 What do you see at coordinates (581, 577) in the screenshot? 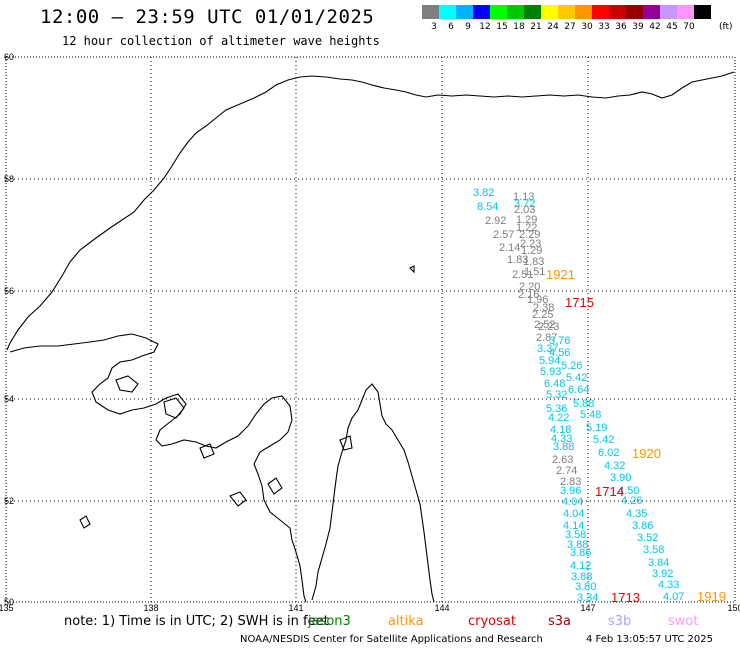
I see `wave-height-point: 3.88` at bounding box center [581, 577].